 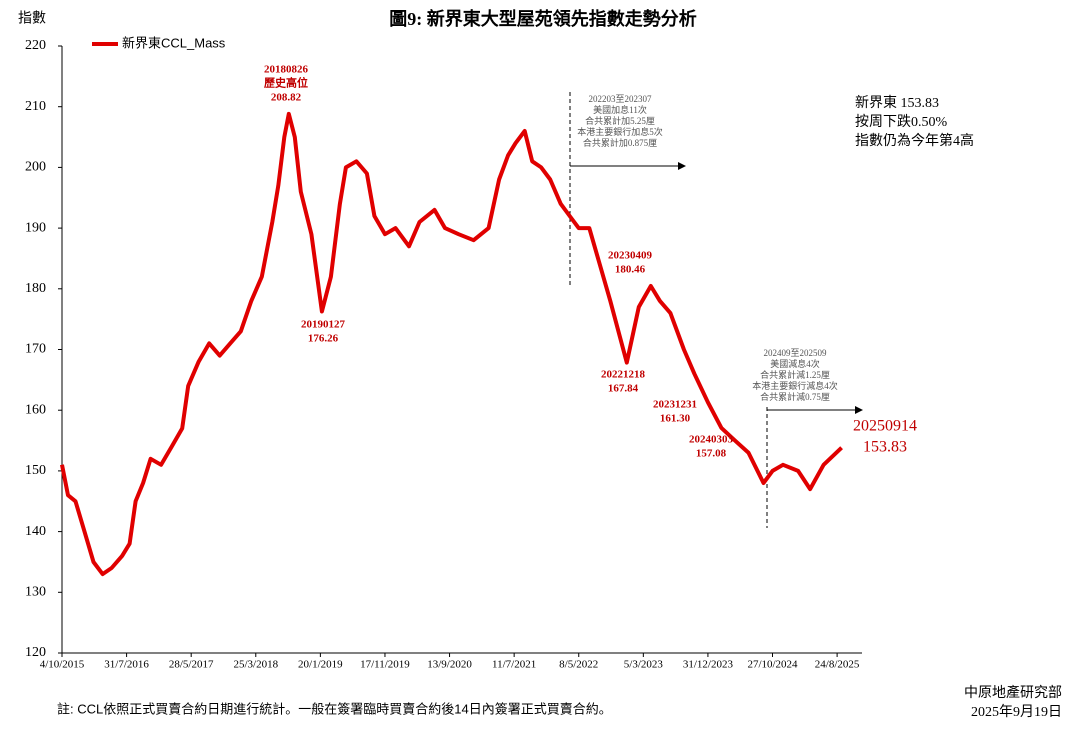 What do you see at coordinates (620, 99) in the screenshot?
I see `period-note: 202203至202307` at bounding box center [620, 99].